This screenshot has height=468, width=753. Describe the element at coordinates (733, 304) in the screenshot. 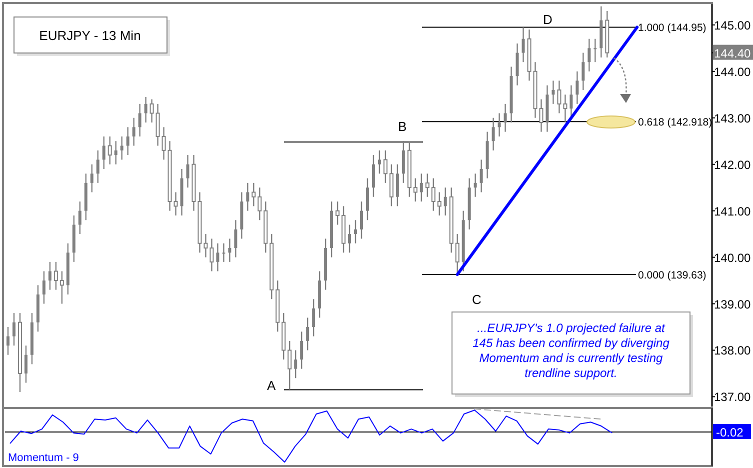

I see `y-tick-label: 139.00` at that location.